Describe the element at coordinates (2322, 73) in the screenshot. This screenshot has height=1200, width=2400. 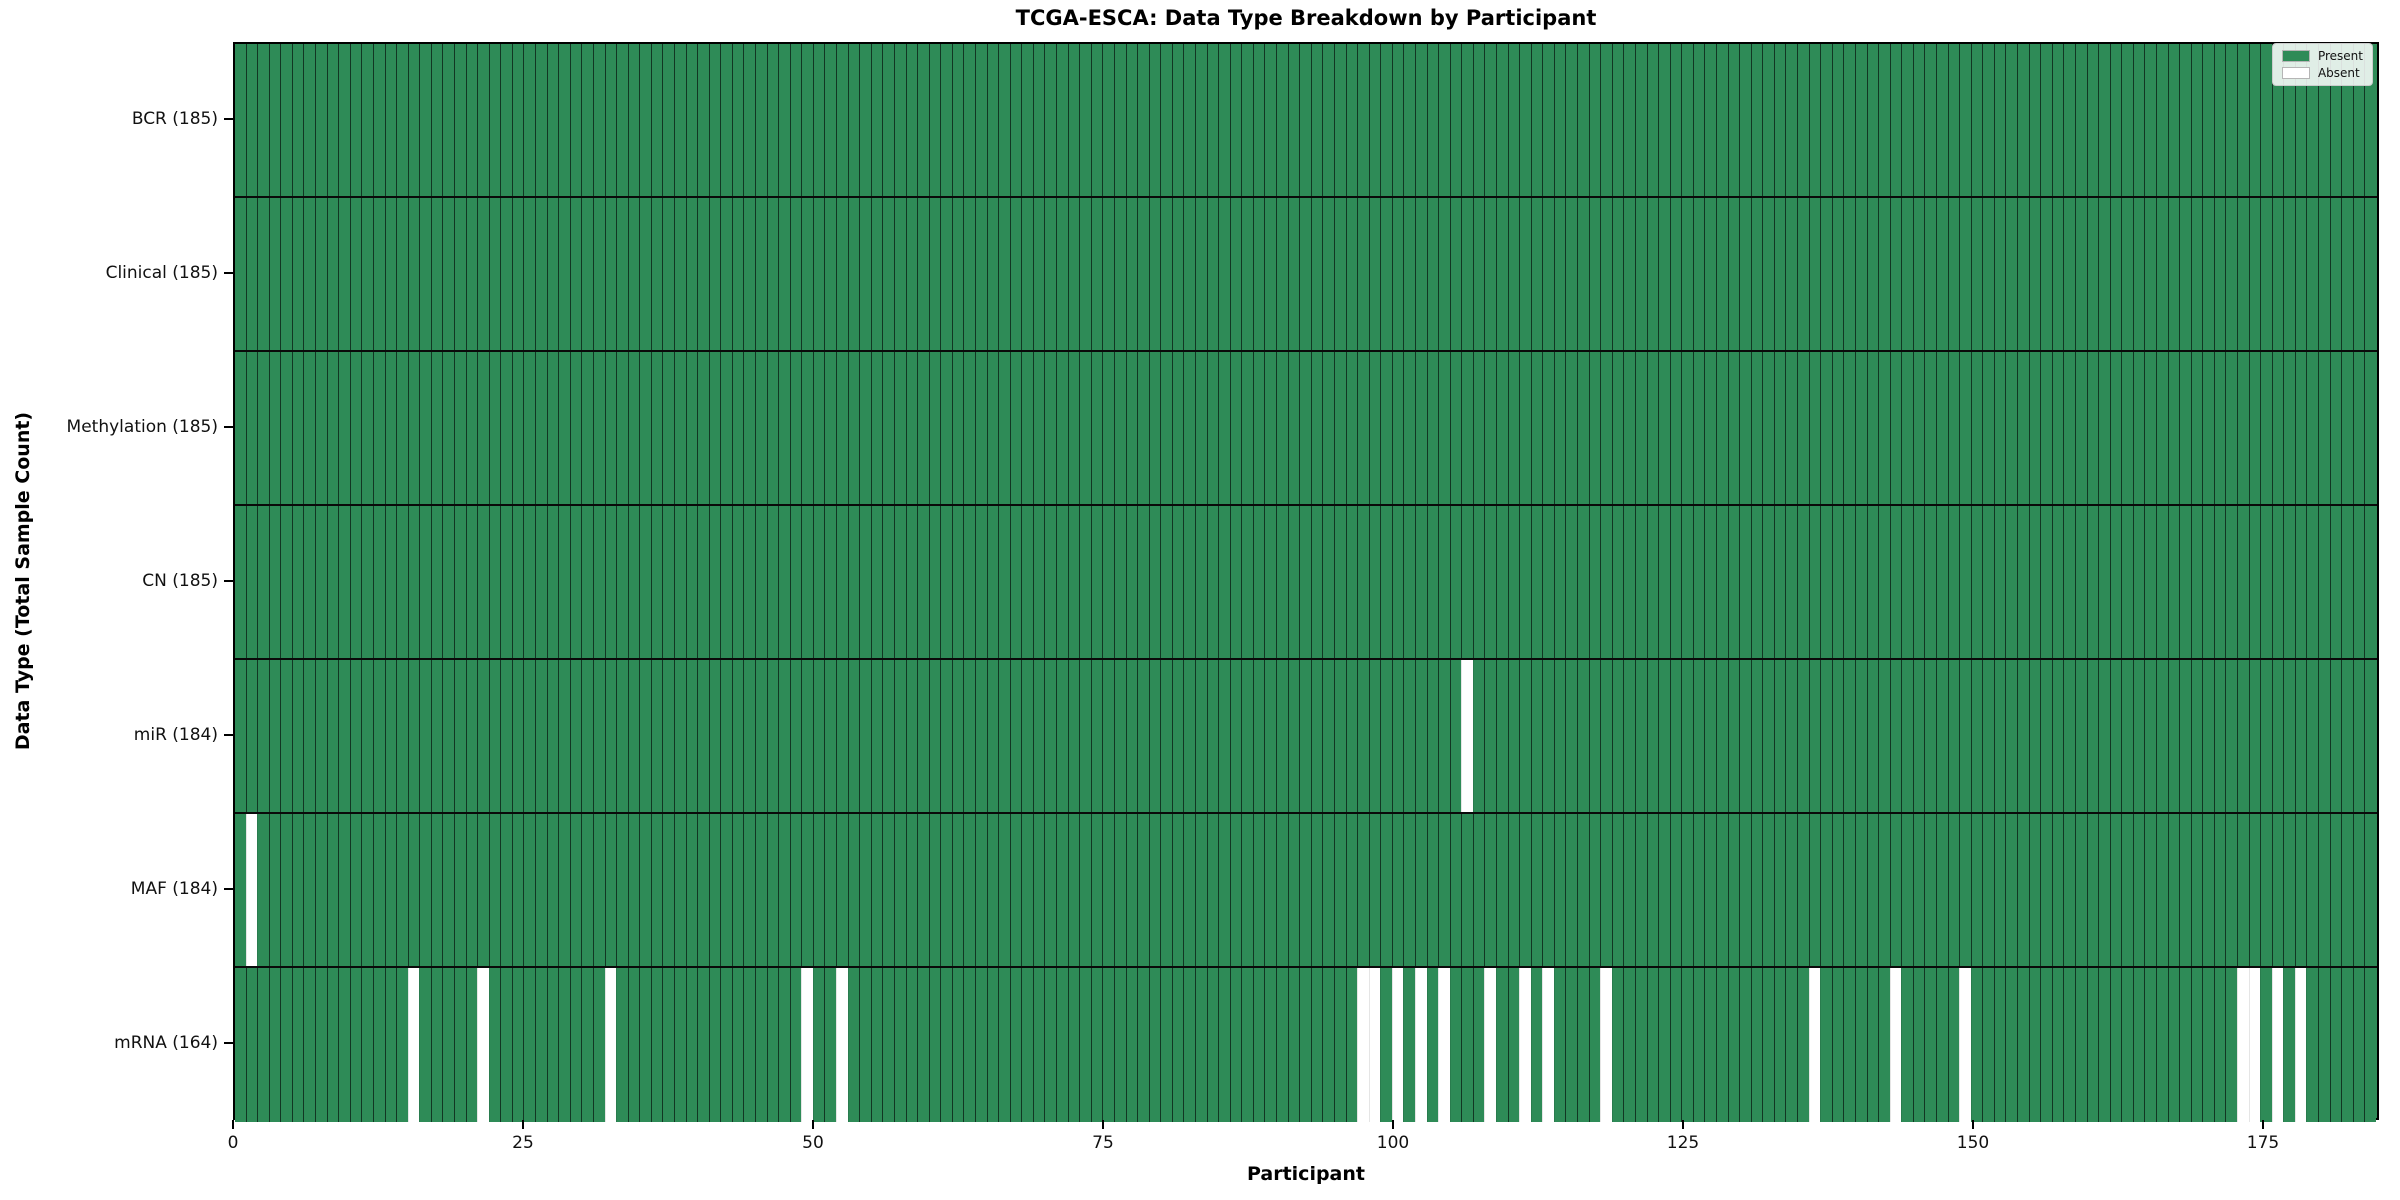
I see `legend-item-absent: Absent` at that location.